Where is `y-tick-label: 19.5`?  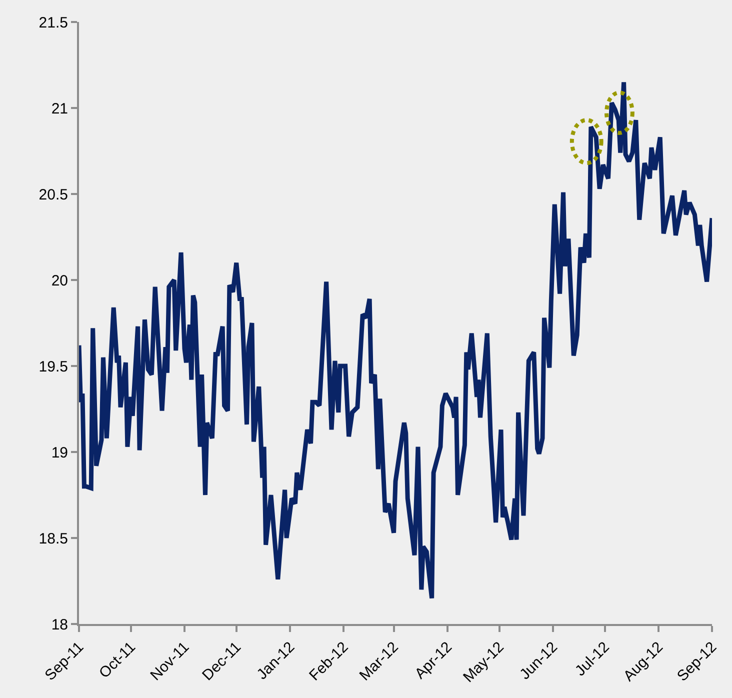
y-tick-label: 19.5 is located at coordinates (53, 367).